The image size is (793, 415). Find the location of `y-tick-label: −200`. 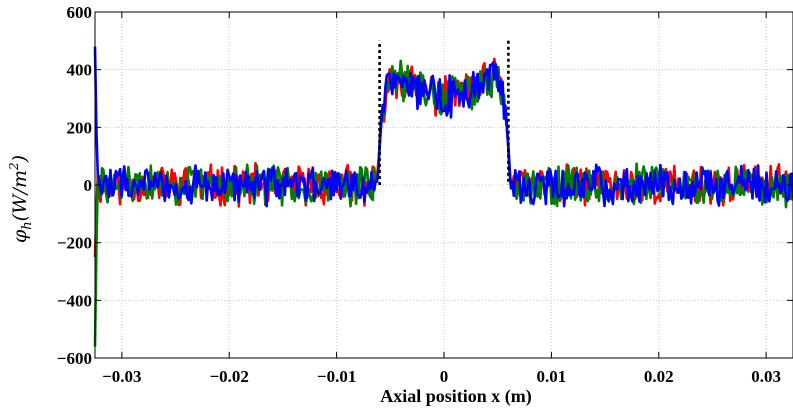

y-tick-label: −200 is located at coordinates (74, 243).